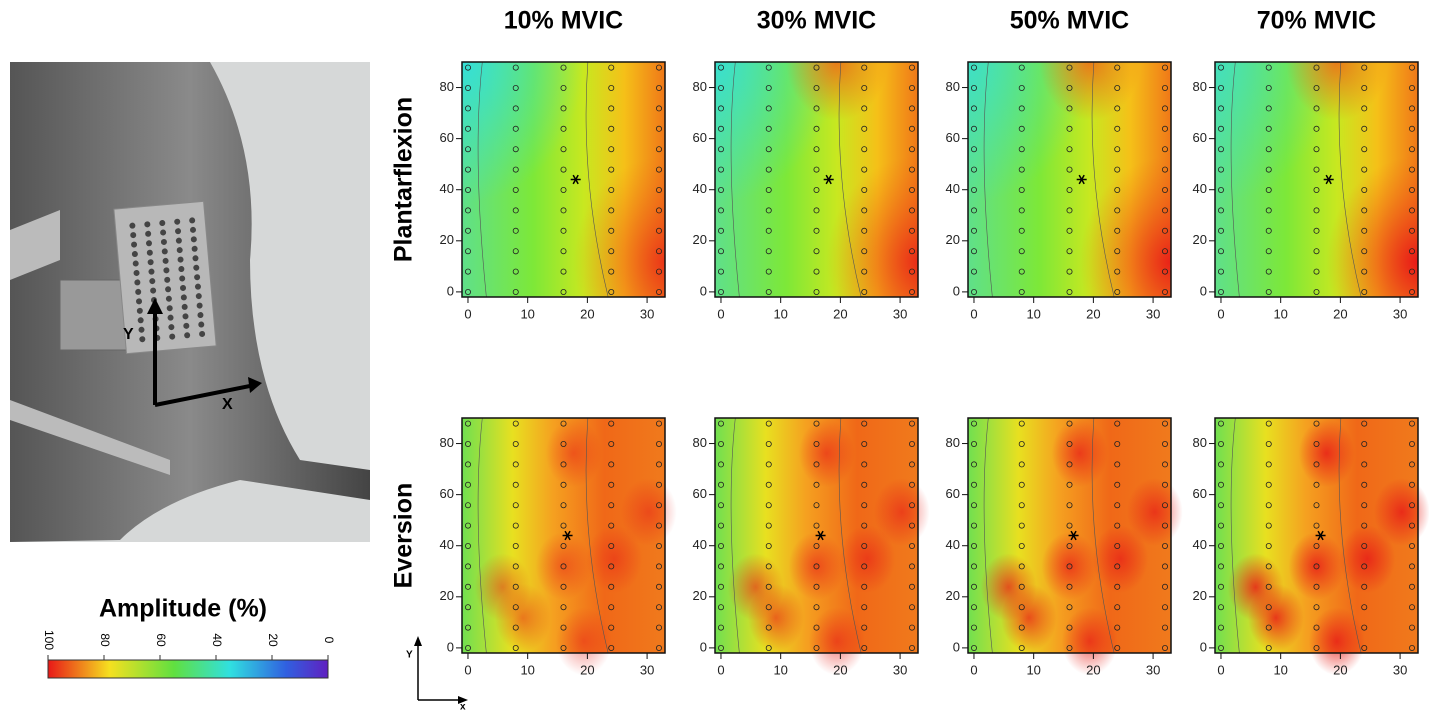 This screenshot has width=1429, height=711. I want to click on panel-frame, so click(816, 535).